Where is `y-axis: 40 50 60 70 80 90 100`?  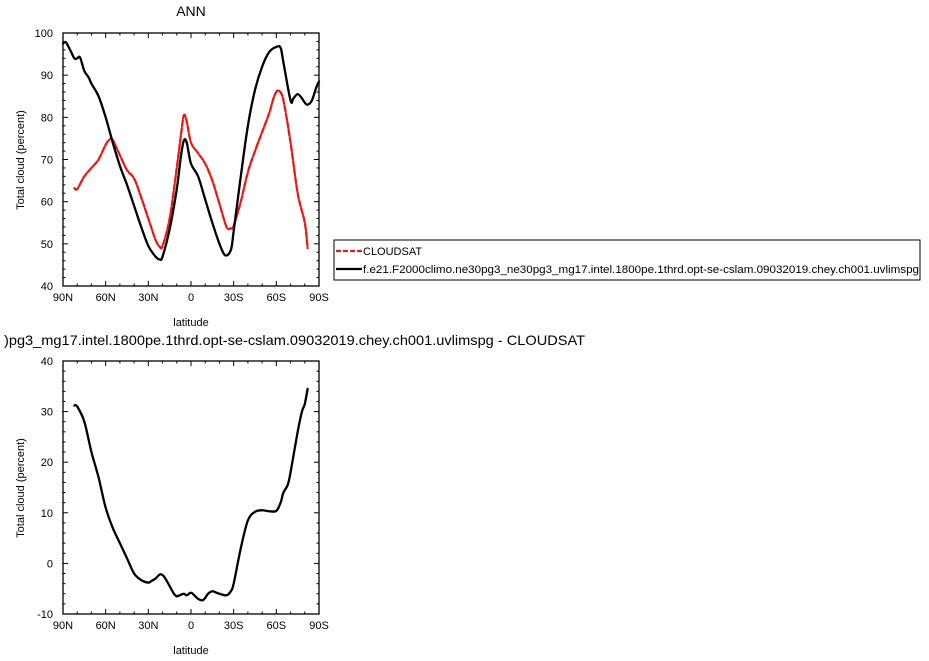
y-axis: 40 50 60 70 80 90 100 is located at coordinates (177, 160).